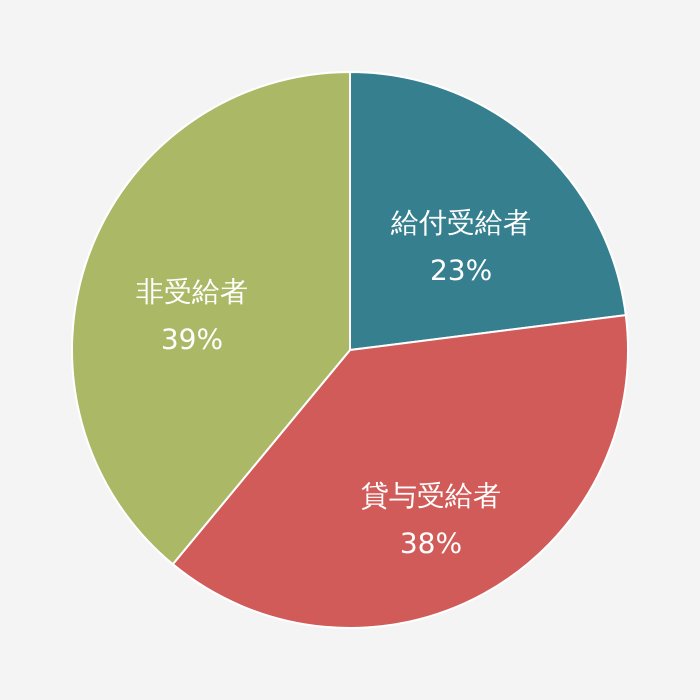  Describe the element at coordinates (192, 291) in the screenshot. I see `slice-label: 非受給者` at that location.